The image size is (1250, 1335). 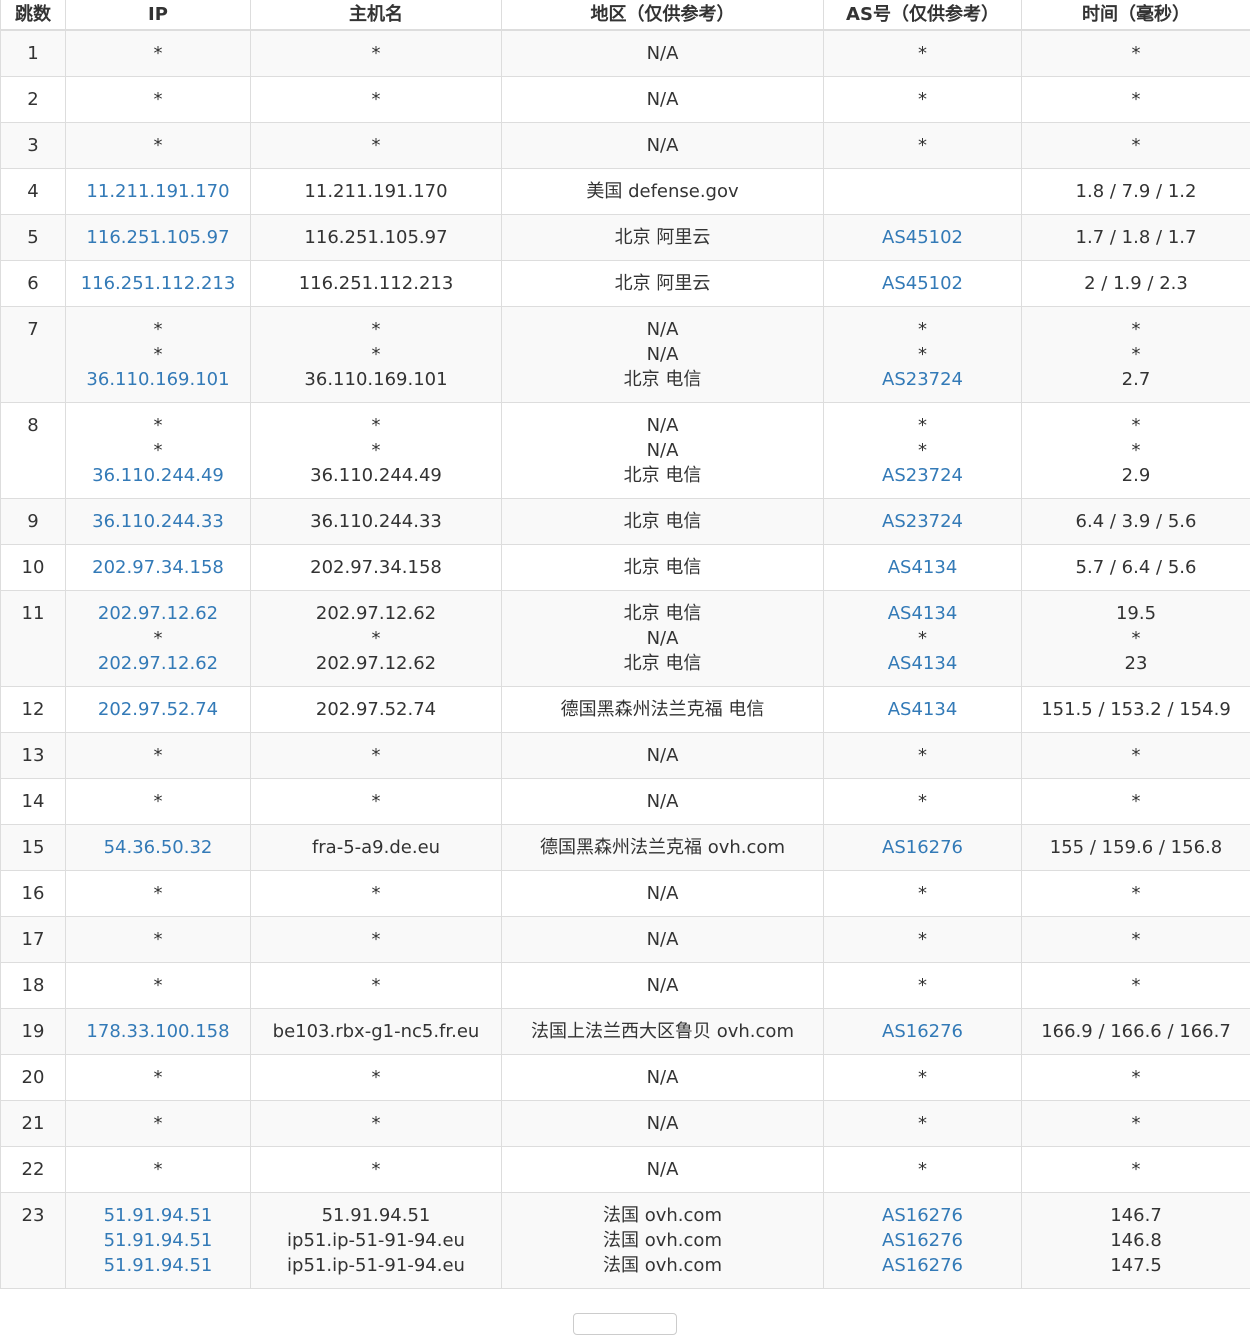 I want to click on ip-link: 202.97.34.158, so click(x=158, y=567).